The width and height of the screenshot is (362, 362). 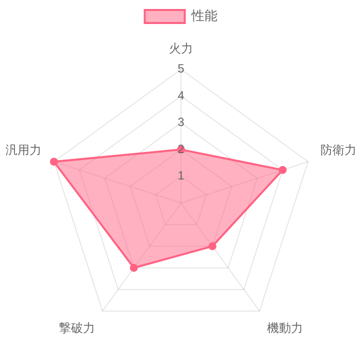 What do you see at coordinates (181, 69) in the screenshot?
I see `y-tick-label: 5` at bounding box center [181, 69].